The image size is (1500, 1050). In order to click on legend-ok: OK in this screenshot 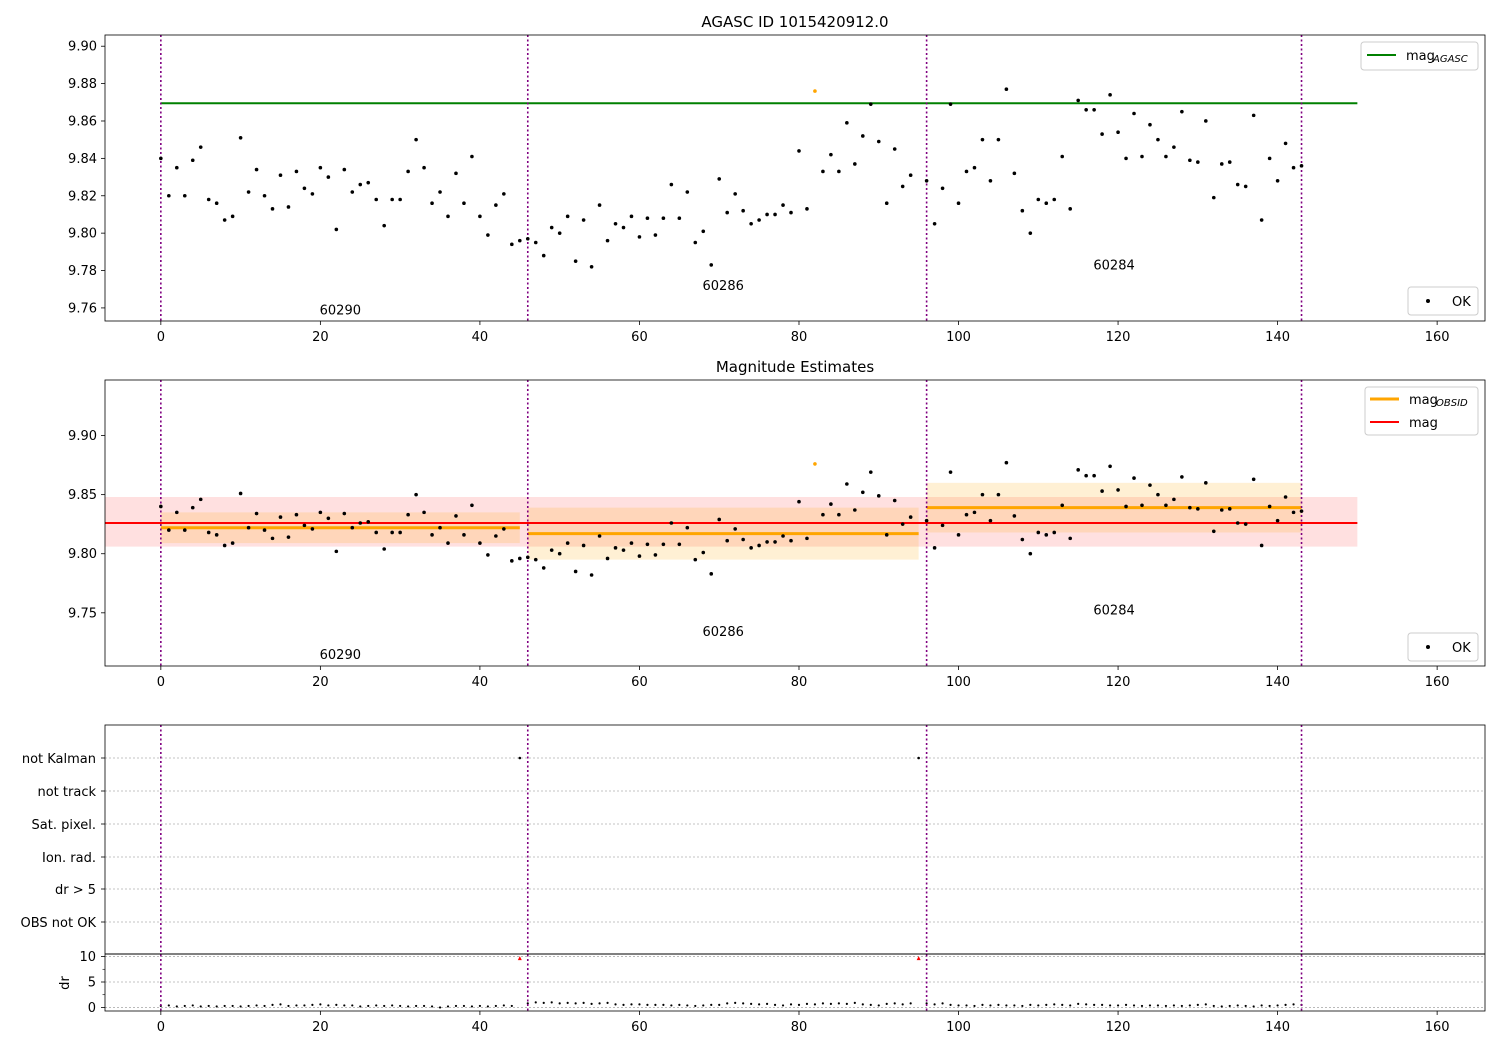, I will do `click(1443, 301)`.